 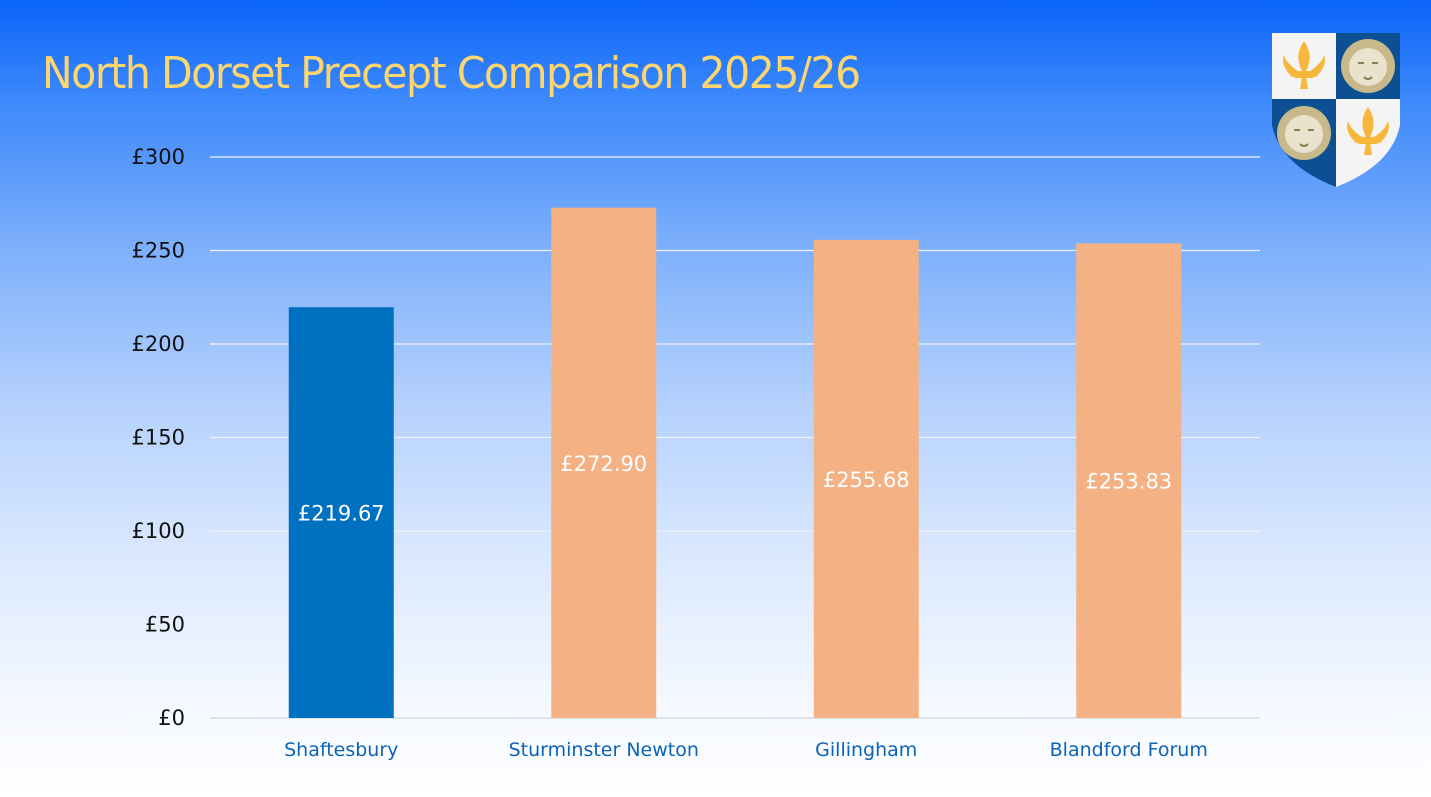 I want to click on data-label: £255.68, so click(x=866, y=480).